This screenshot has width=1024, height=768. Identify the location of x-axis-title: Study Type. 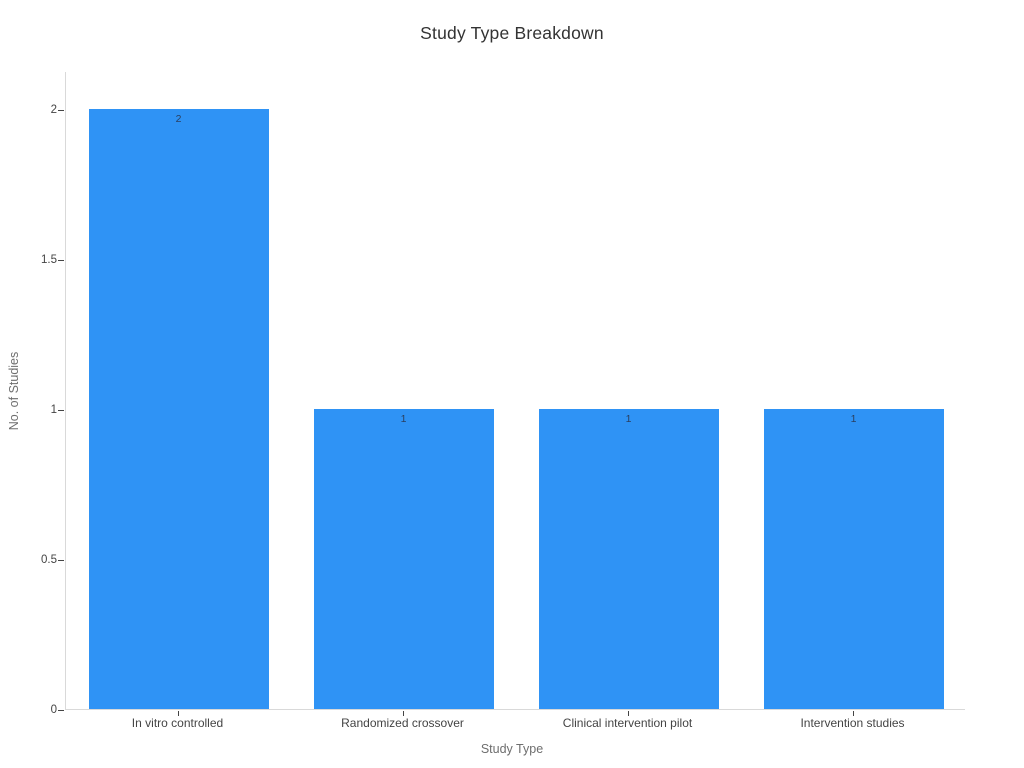
(512, 749).